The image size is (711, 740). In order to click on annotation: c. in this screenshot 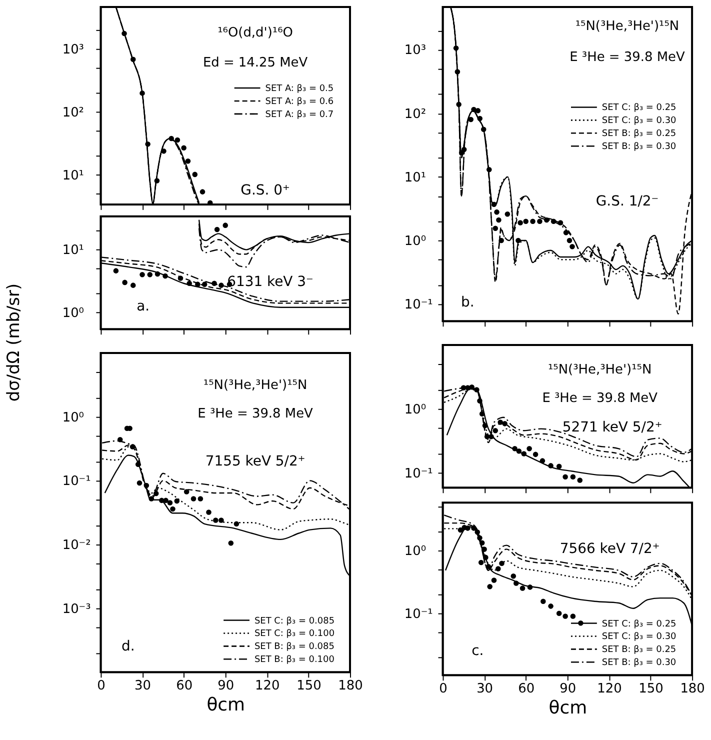, I will do `click(478, 650)`.